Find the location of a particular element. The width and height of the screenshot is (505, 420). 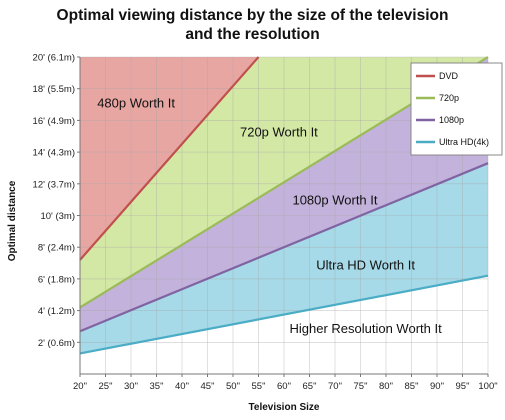

x-tick-label: 20" is located at coordinates (80, 386).